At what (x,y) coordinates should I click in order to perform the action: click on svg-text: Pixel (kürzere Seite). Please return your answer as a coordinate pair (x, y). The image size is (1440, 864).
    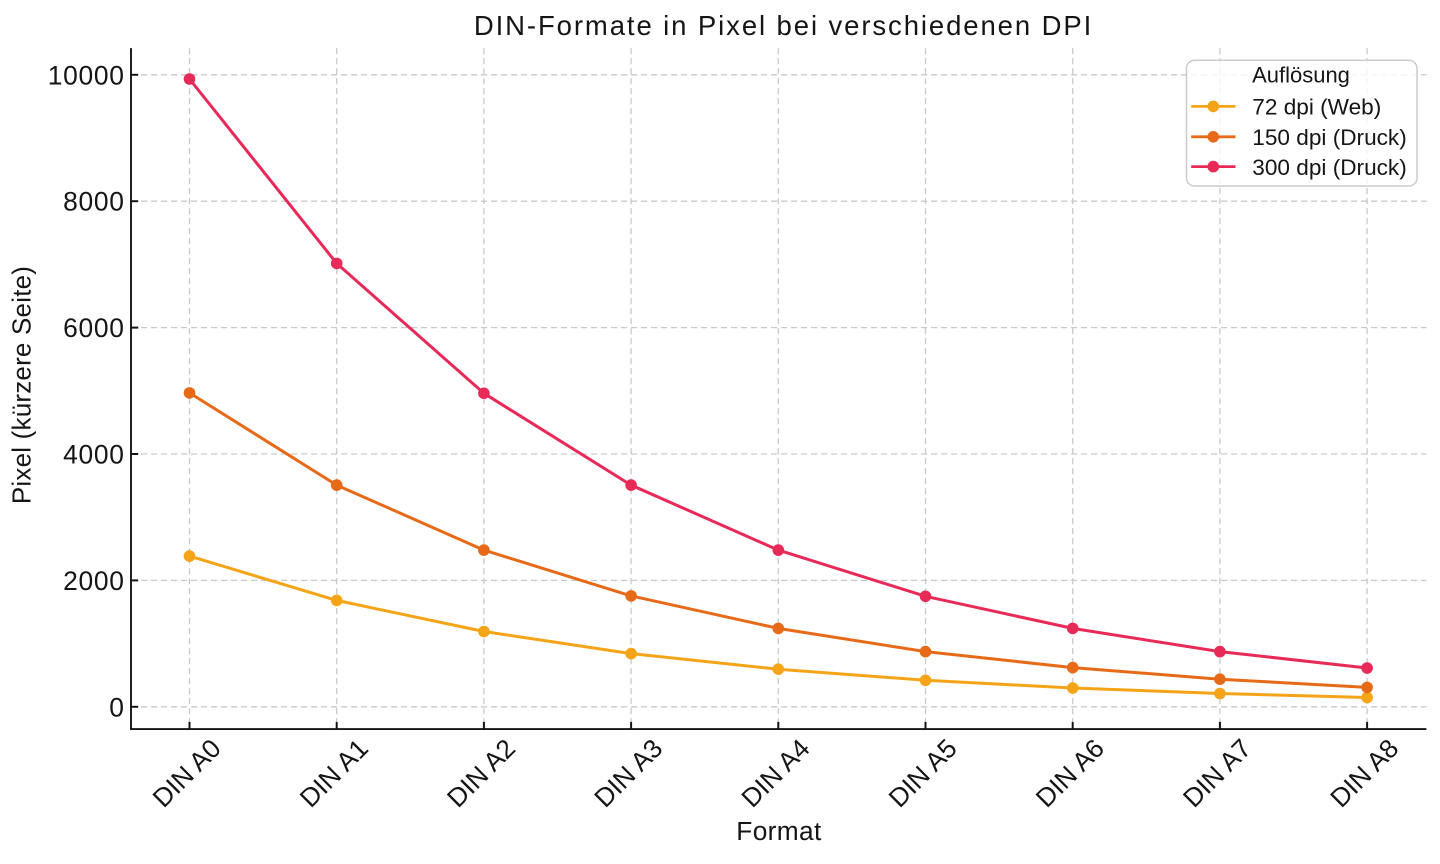
    Looking at the image, I should click on (22, 385).